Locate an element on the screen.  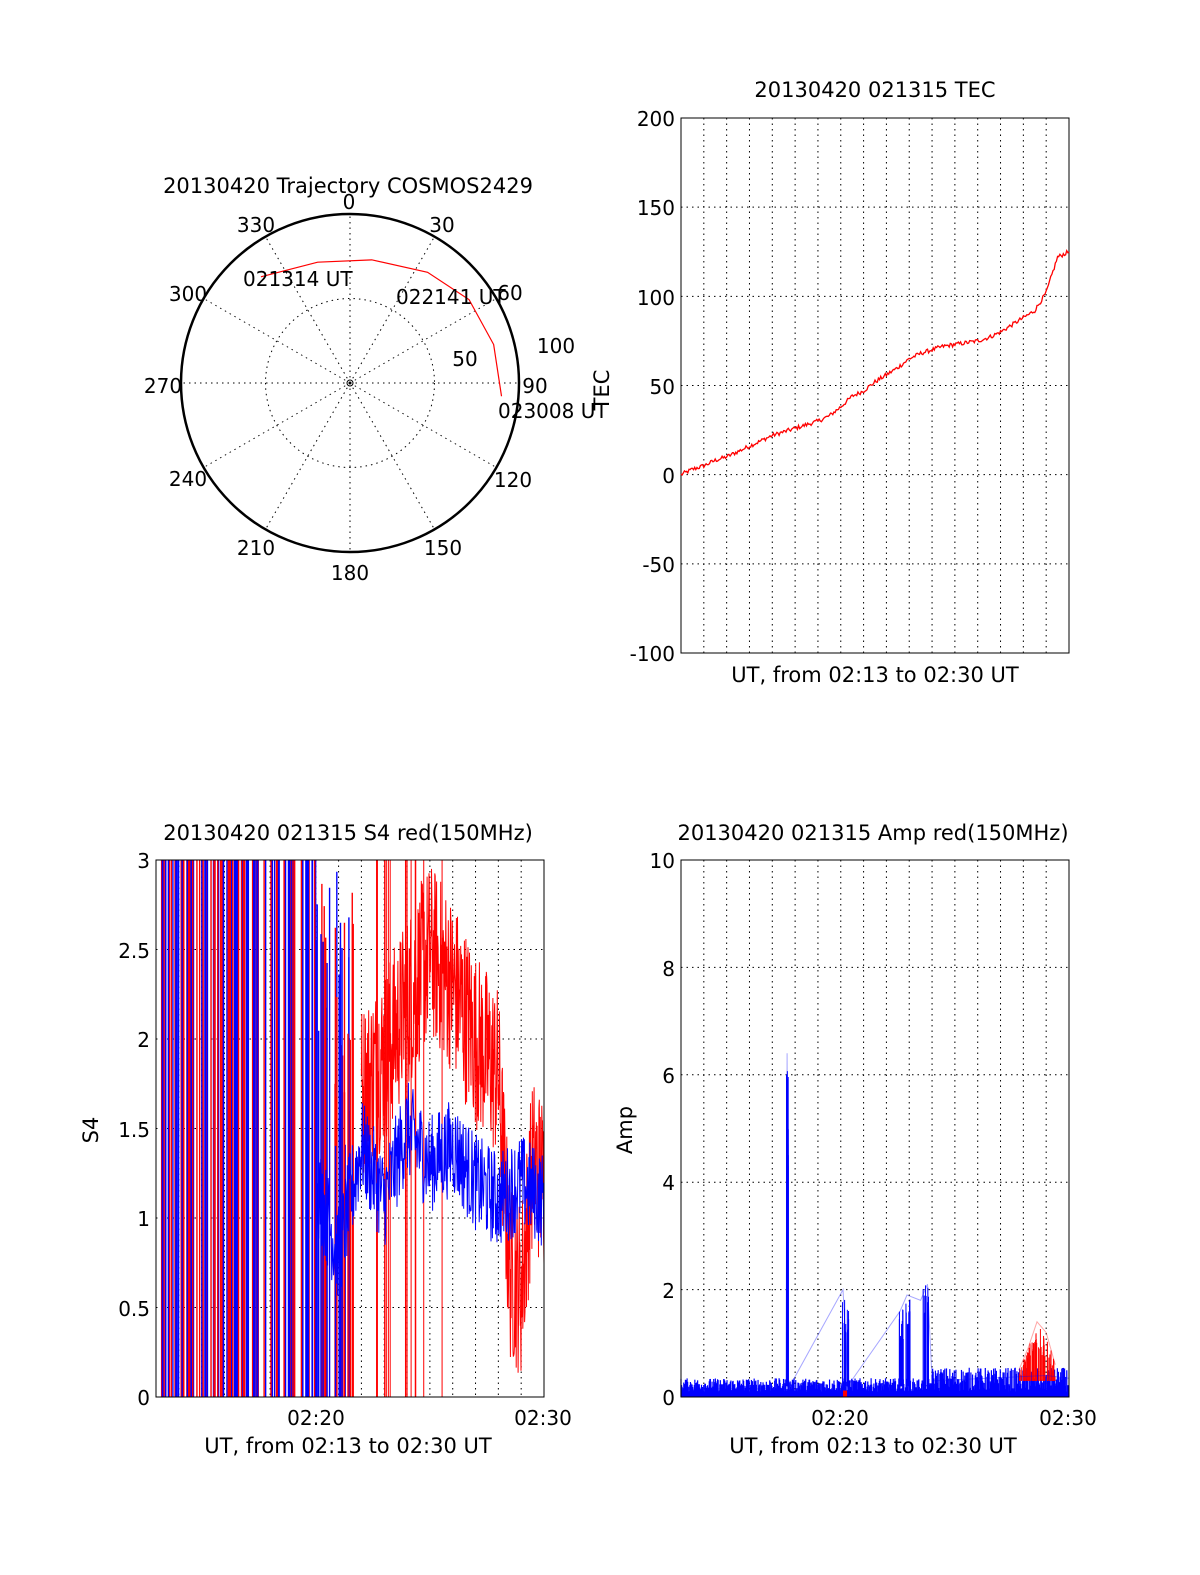
amp-ytick-label: 6 is located at coordinates (668, 1076).